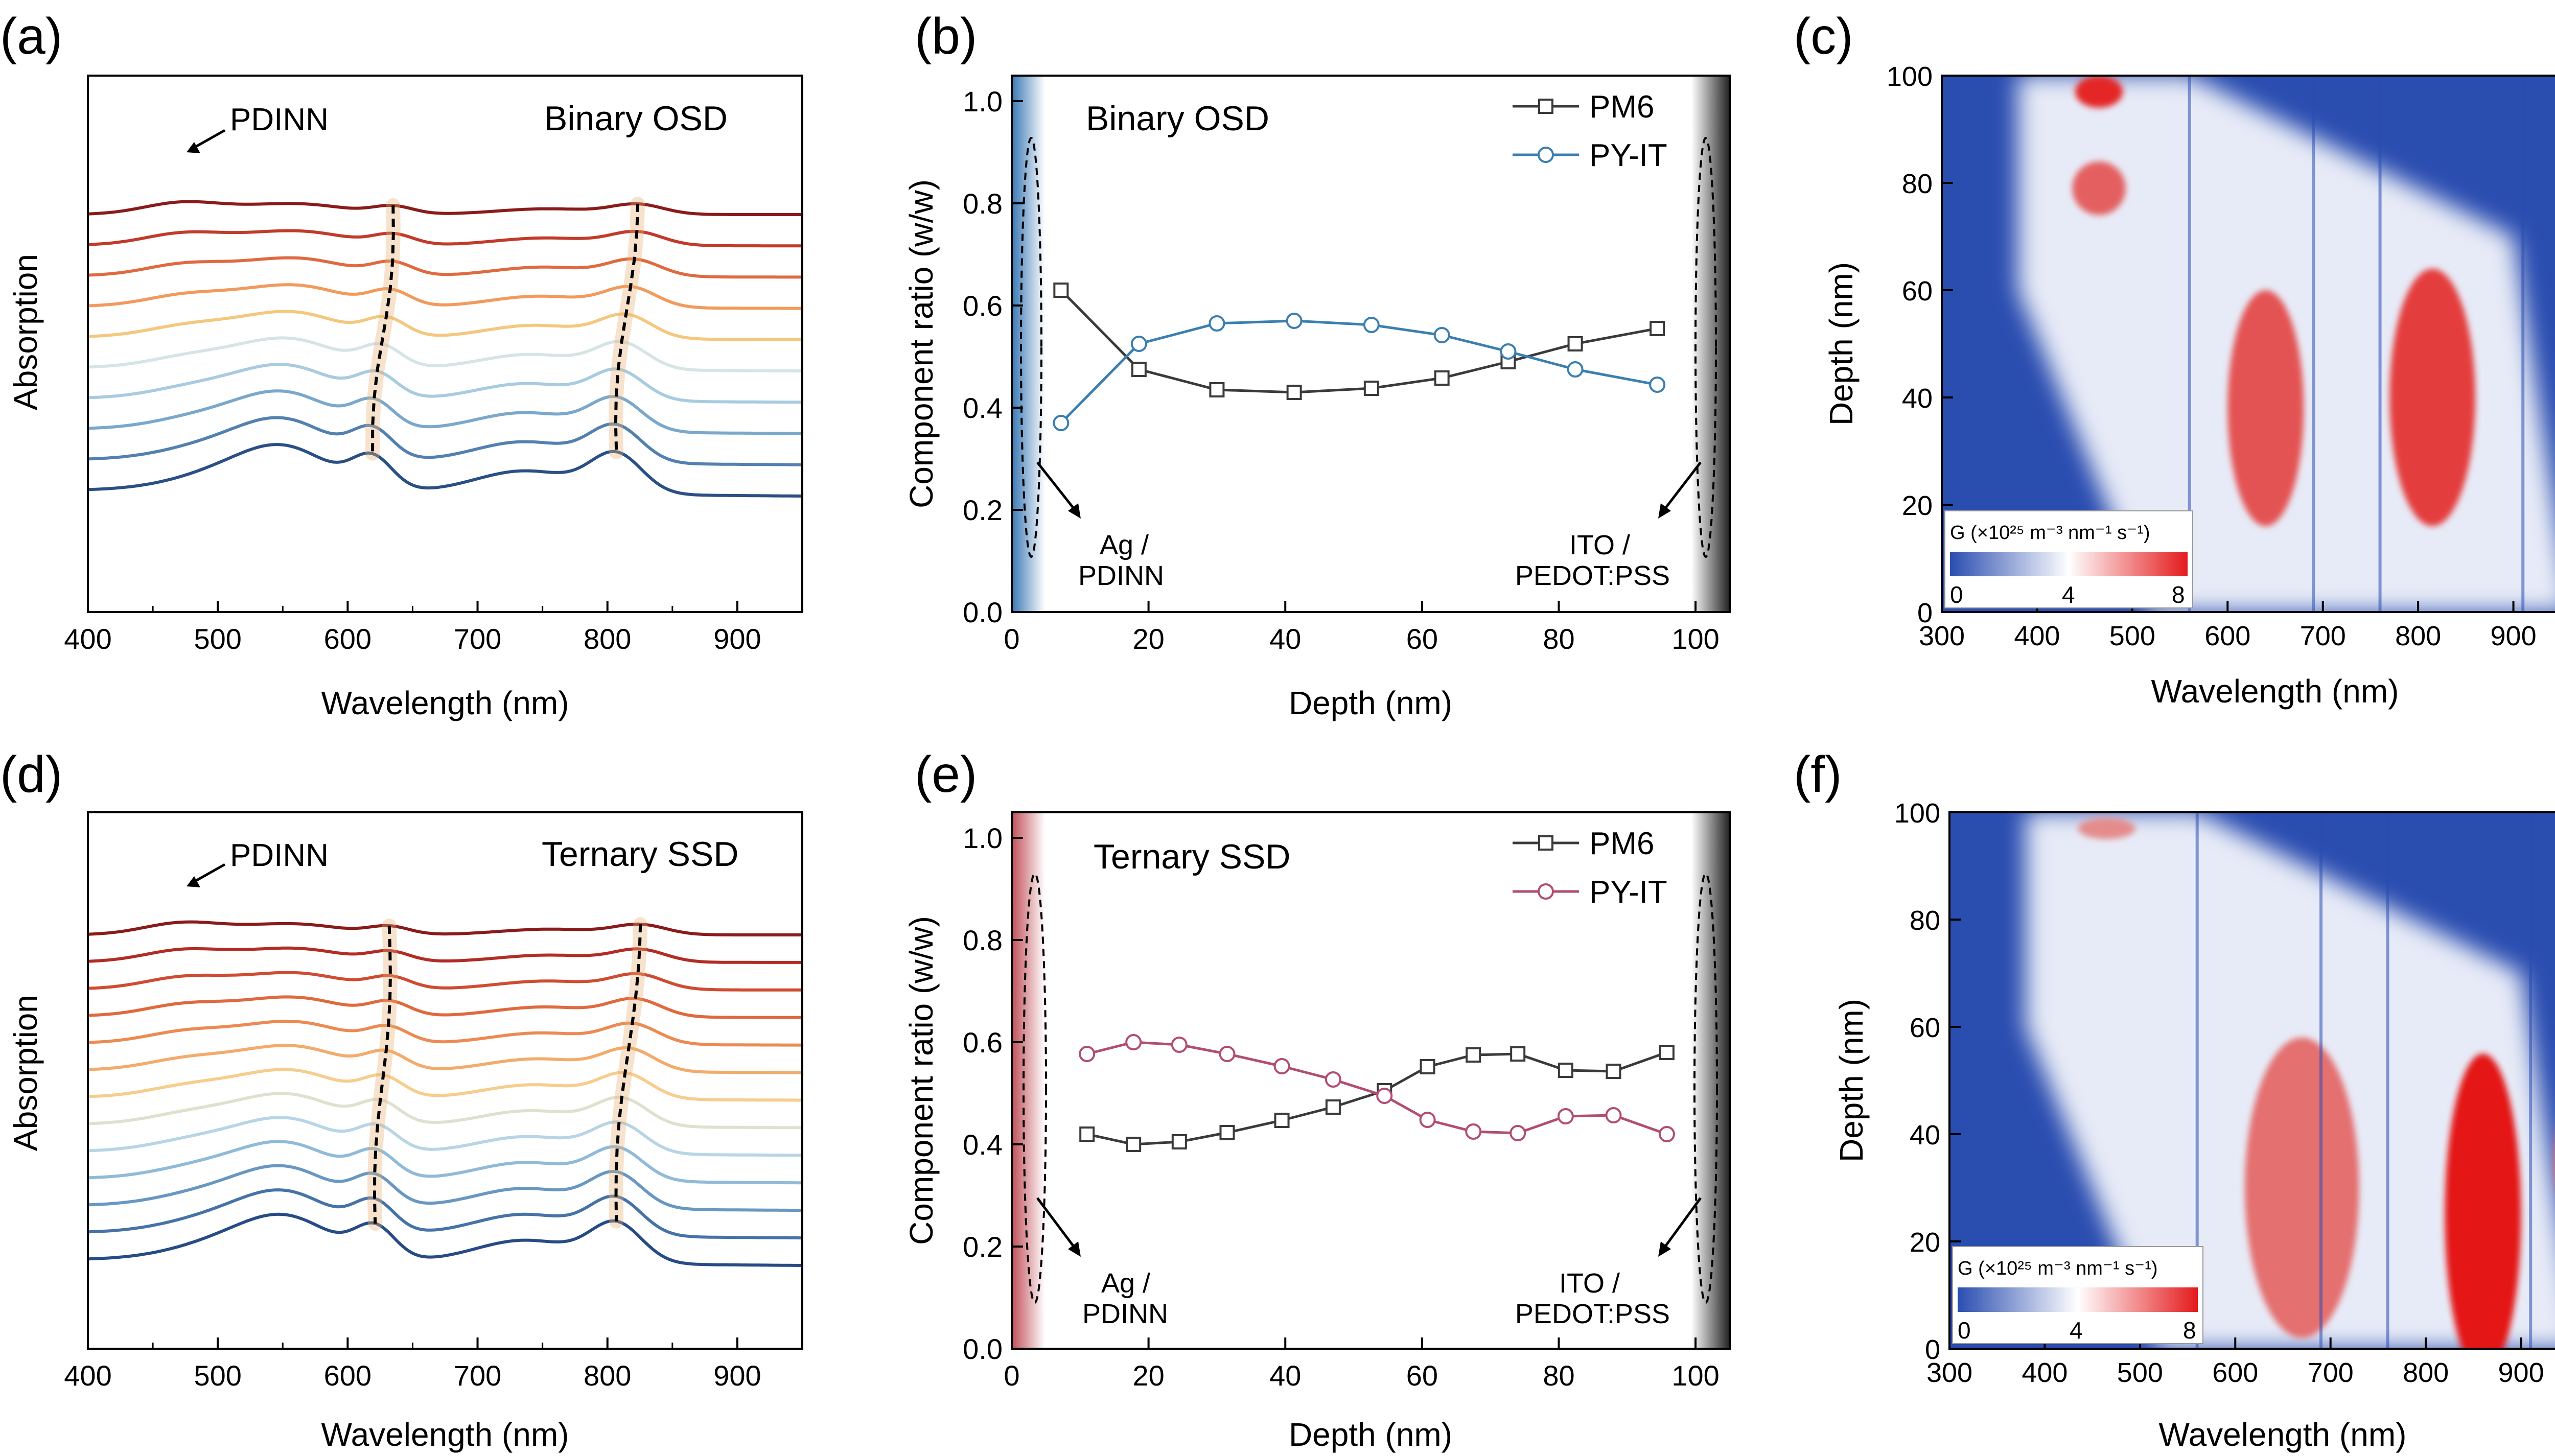 Image resolution: width=2555 pixels, height=1456 pixels. What do you see at coordinates (1621, 843) in the screenshot?
I see `legend-label: PM6` at bounding box center [1621, 843].